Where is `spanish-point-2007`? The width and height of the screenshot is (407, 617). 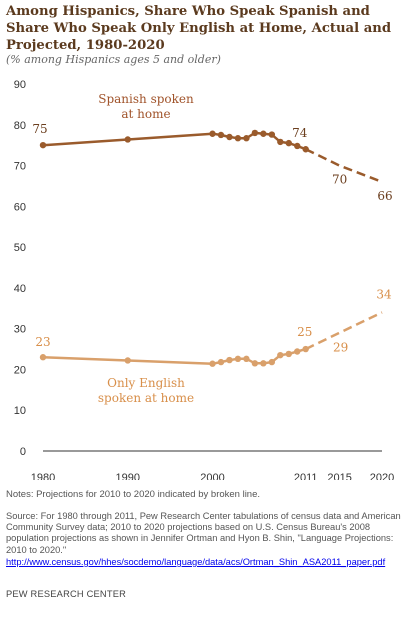 spanish-point-2007 is located at coordinates (272, 134).